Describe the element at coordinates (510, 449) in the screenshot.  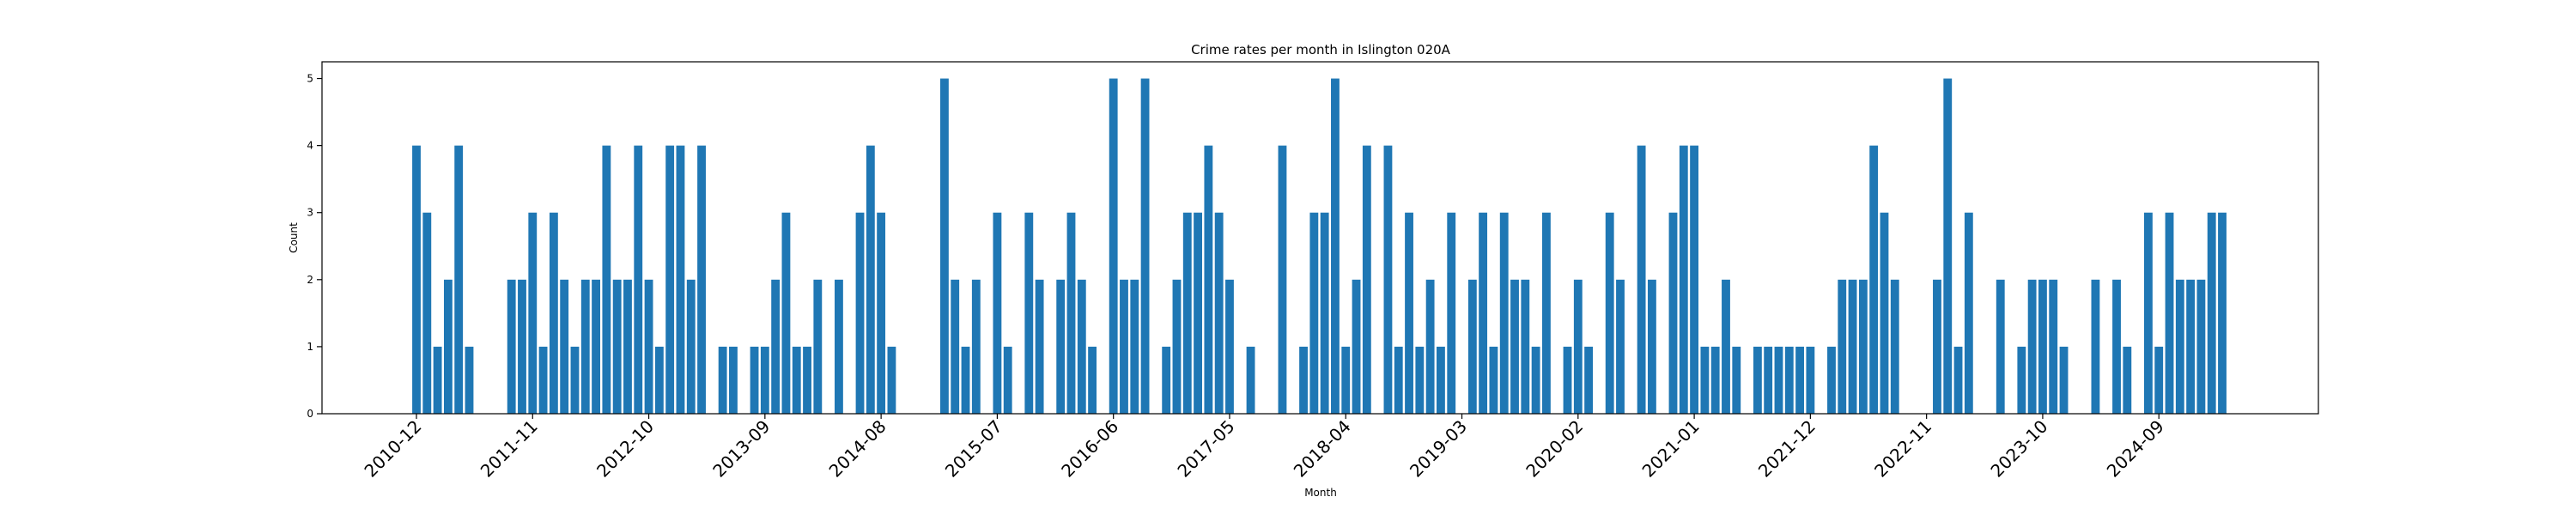
I see `x-tick-label-2011-11: 2011-11` at that location.